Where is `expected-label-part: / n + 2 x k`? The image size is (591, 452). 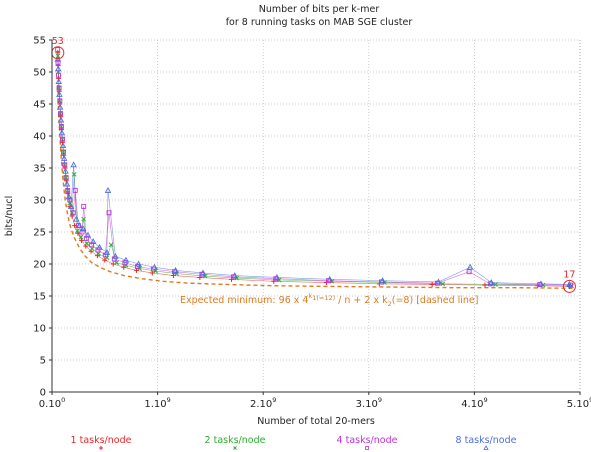 expected-label-part: / n + 2 x k is located at coordinates (361, 300).